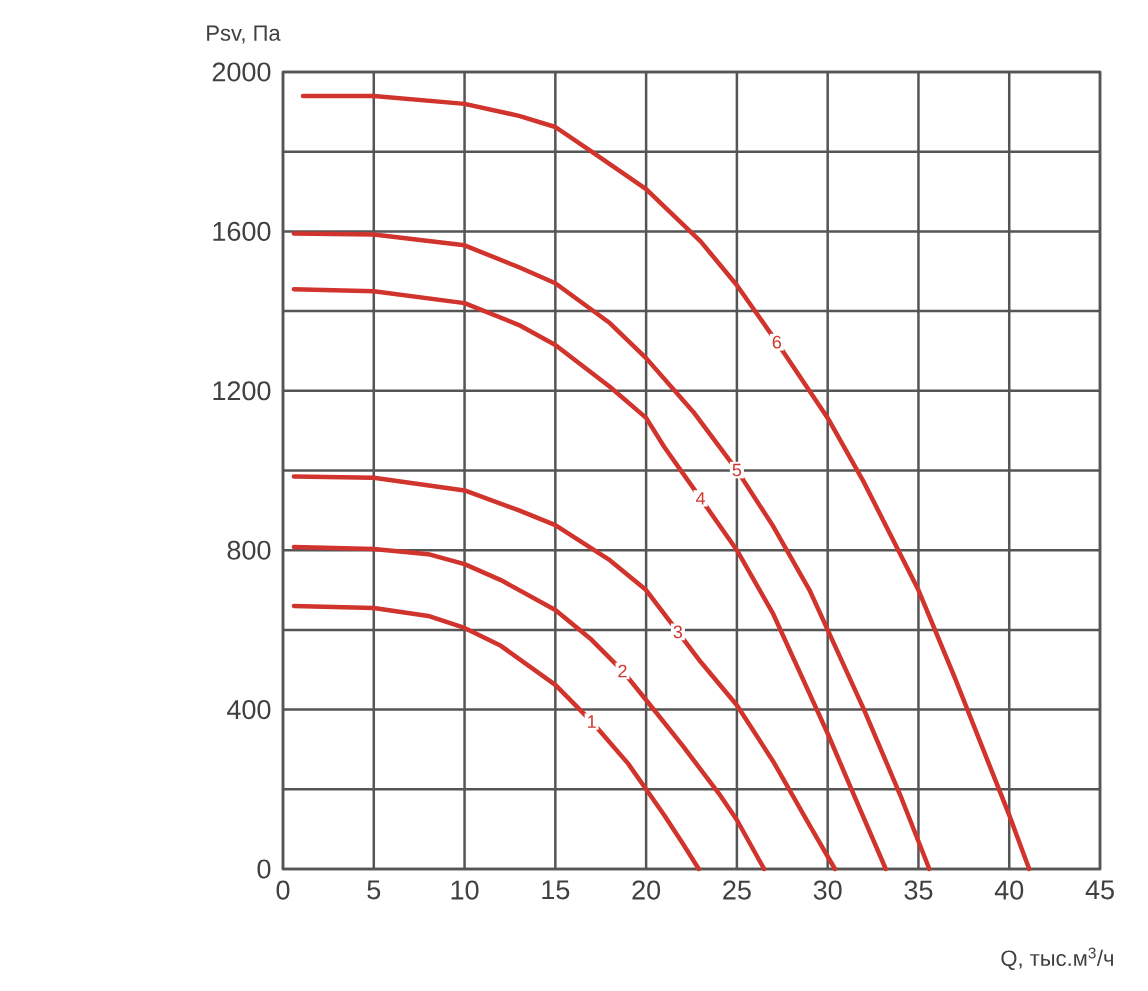  What do you see at coordinates (737, 890) in the screenshot?
I see `x-tick-label: 25` at bounding box center [737, 890].